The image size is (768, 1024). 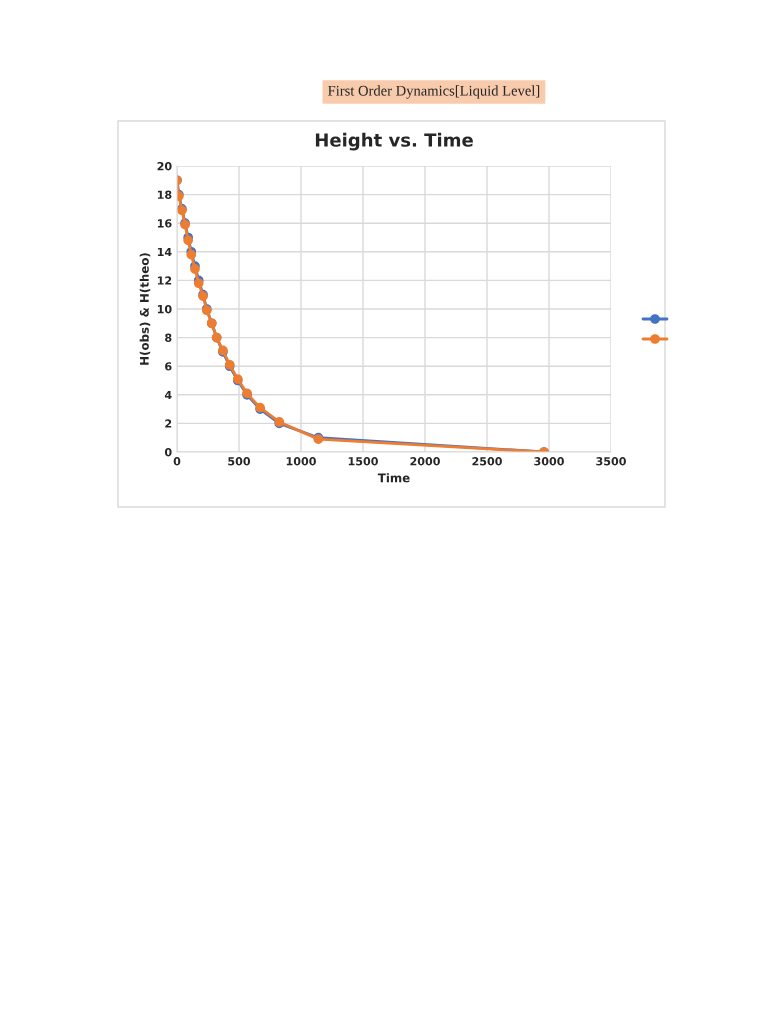 I want to click on x-tick-label: 3000, so click(x=549, y=461).